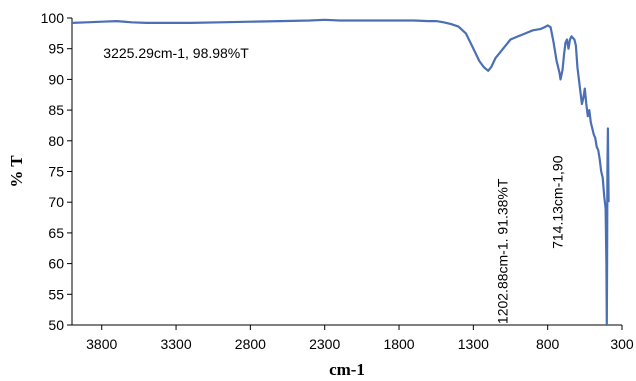 The image size is (636, 381). I want to click on x-tick-label: 300, so click(622, 344).